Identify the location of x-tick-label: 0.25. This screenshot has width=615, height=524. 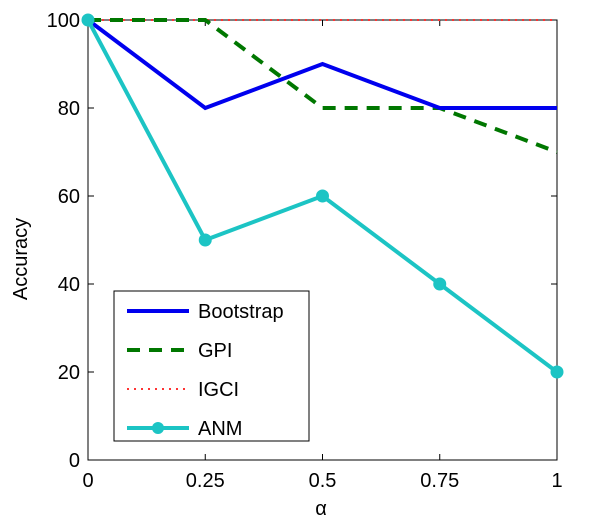
(205, 481).